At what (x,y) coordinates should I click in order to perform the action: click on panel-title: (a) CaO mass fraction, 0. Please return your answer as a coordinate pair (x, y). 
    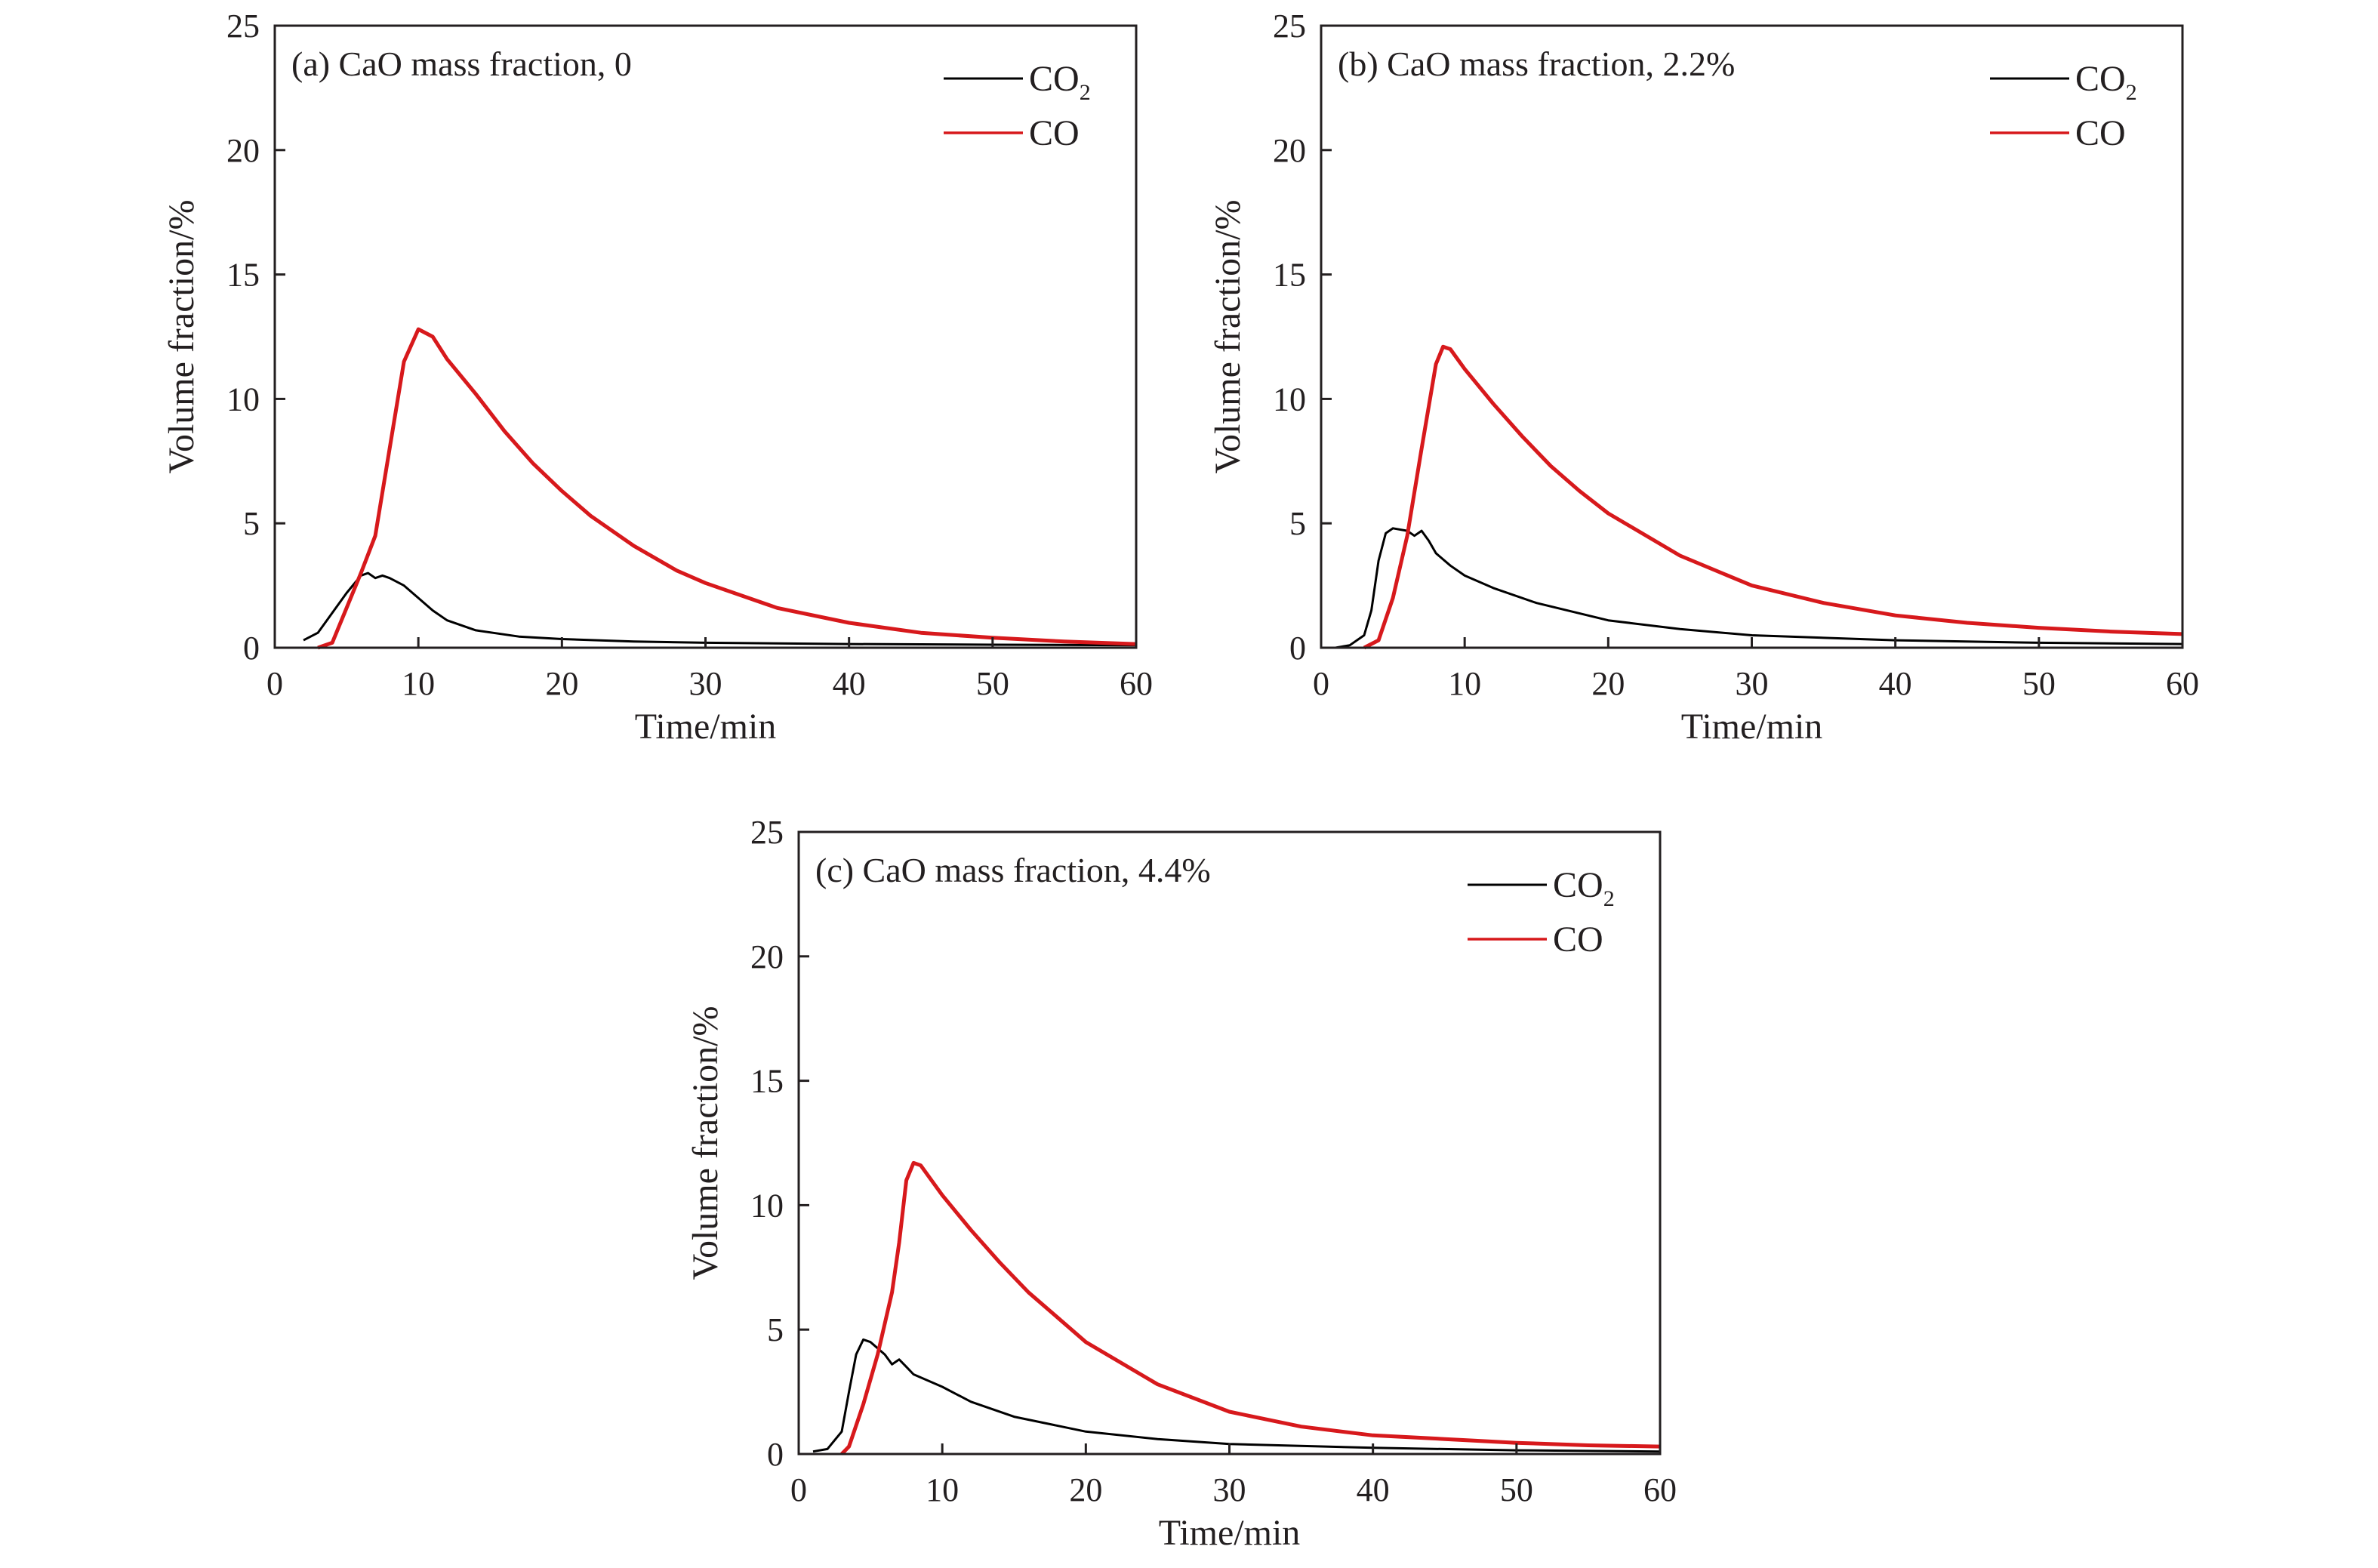
    Looking at the image, I should click on (461, 64).